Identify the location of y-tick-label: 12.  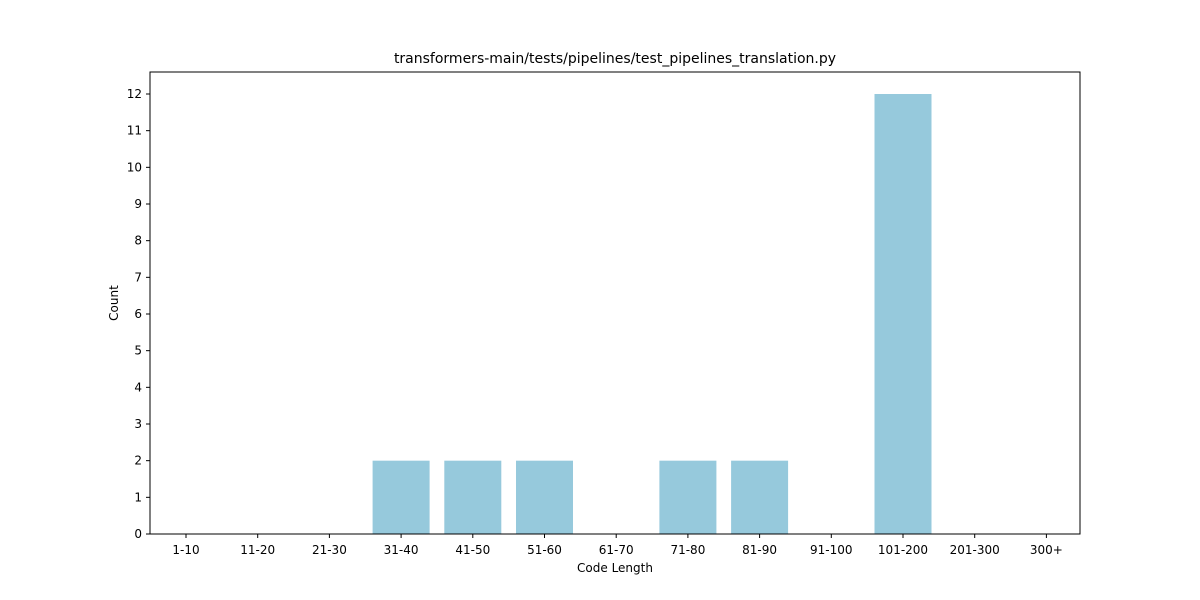
(134, 94).